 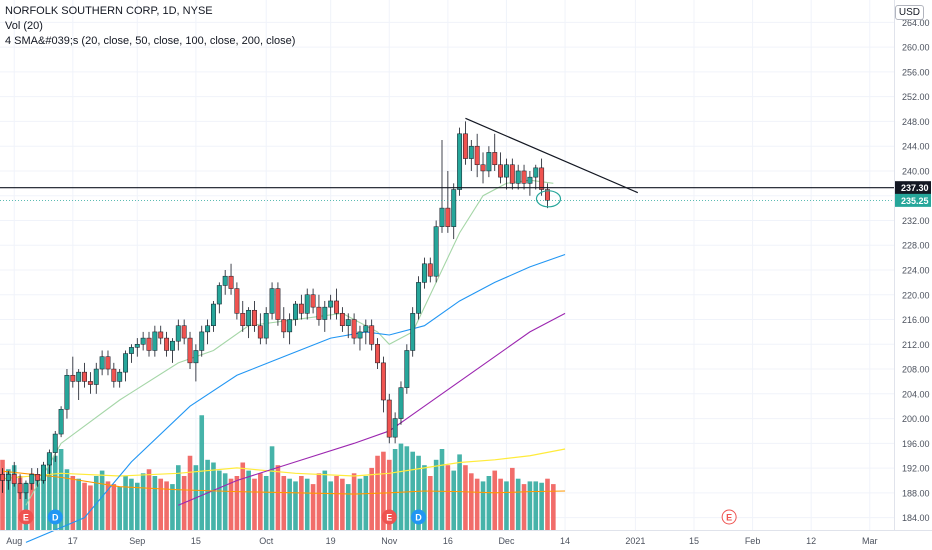 I want to click on price-tick-label: 240.00, so click(x=916, y=171).